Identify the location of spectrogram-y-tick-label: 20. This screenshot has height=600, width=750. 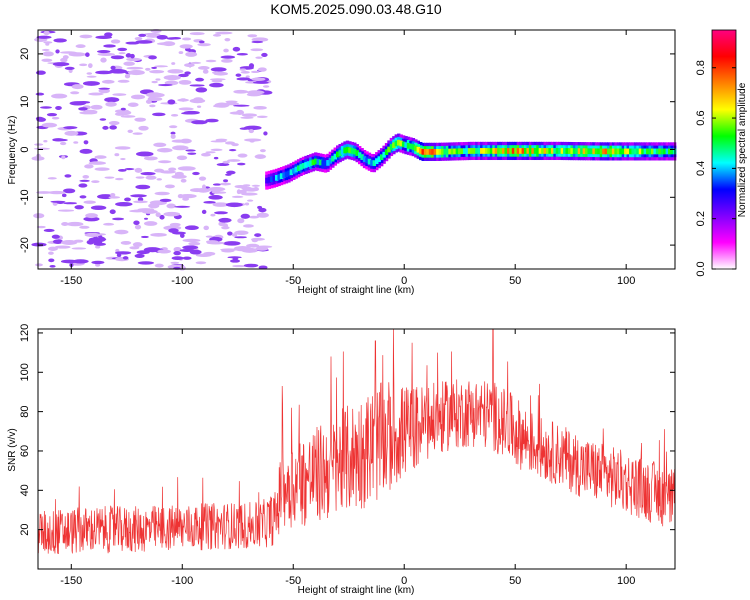
(25, 54).